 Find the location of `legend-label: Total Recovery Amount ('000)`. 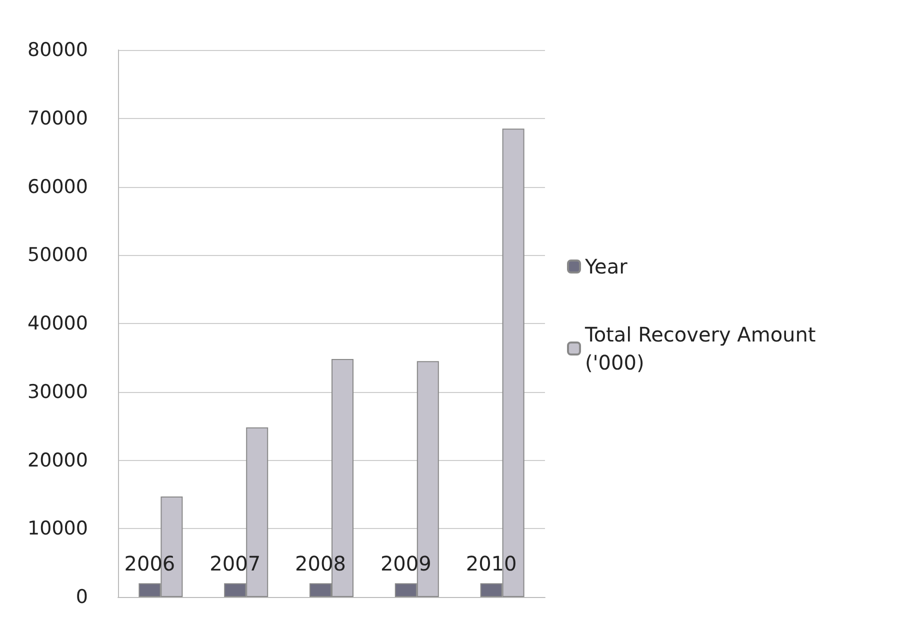

legend-label: Total Recovery Amount ('000) is located at coordinates (703, 348).